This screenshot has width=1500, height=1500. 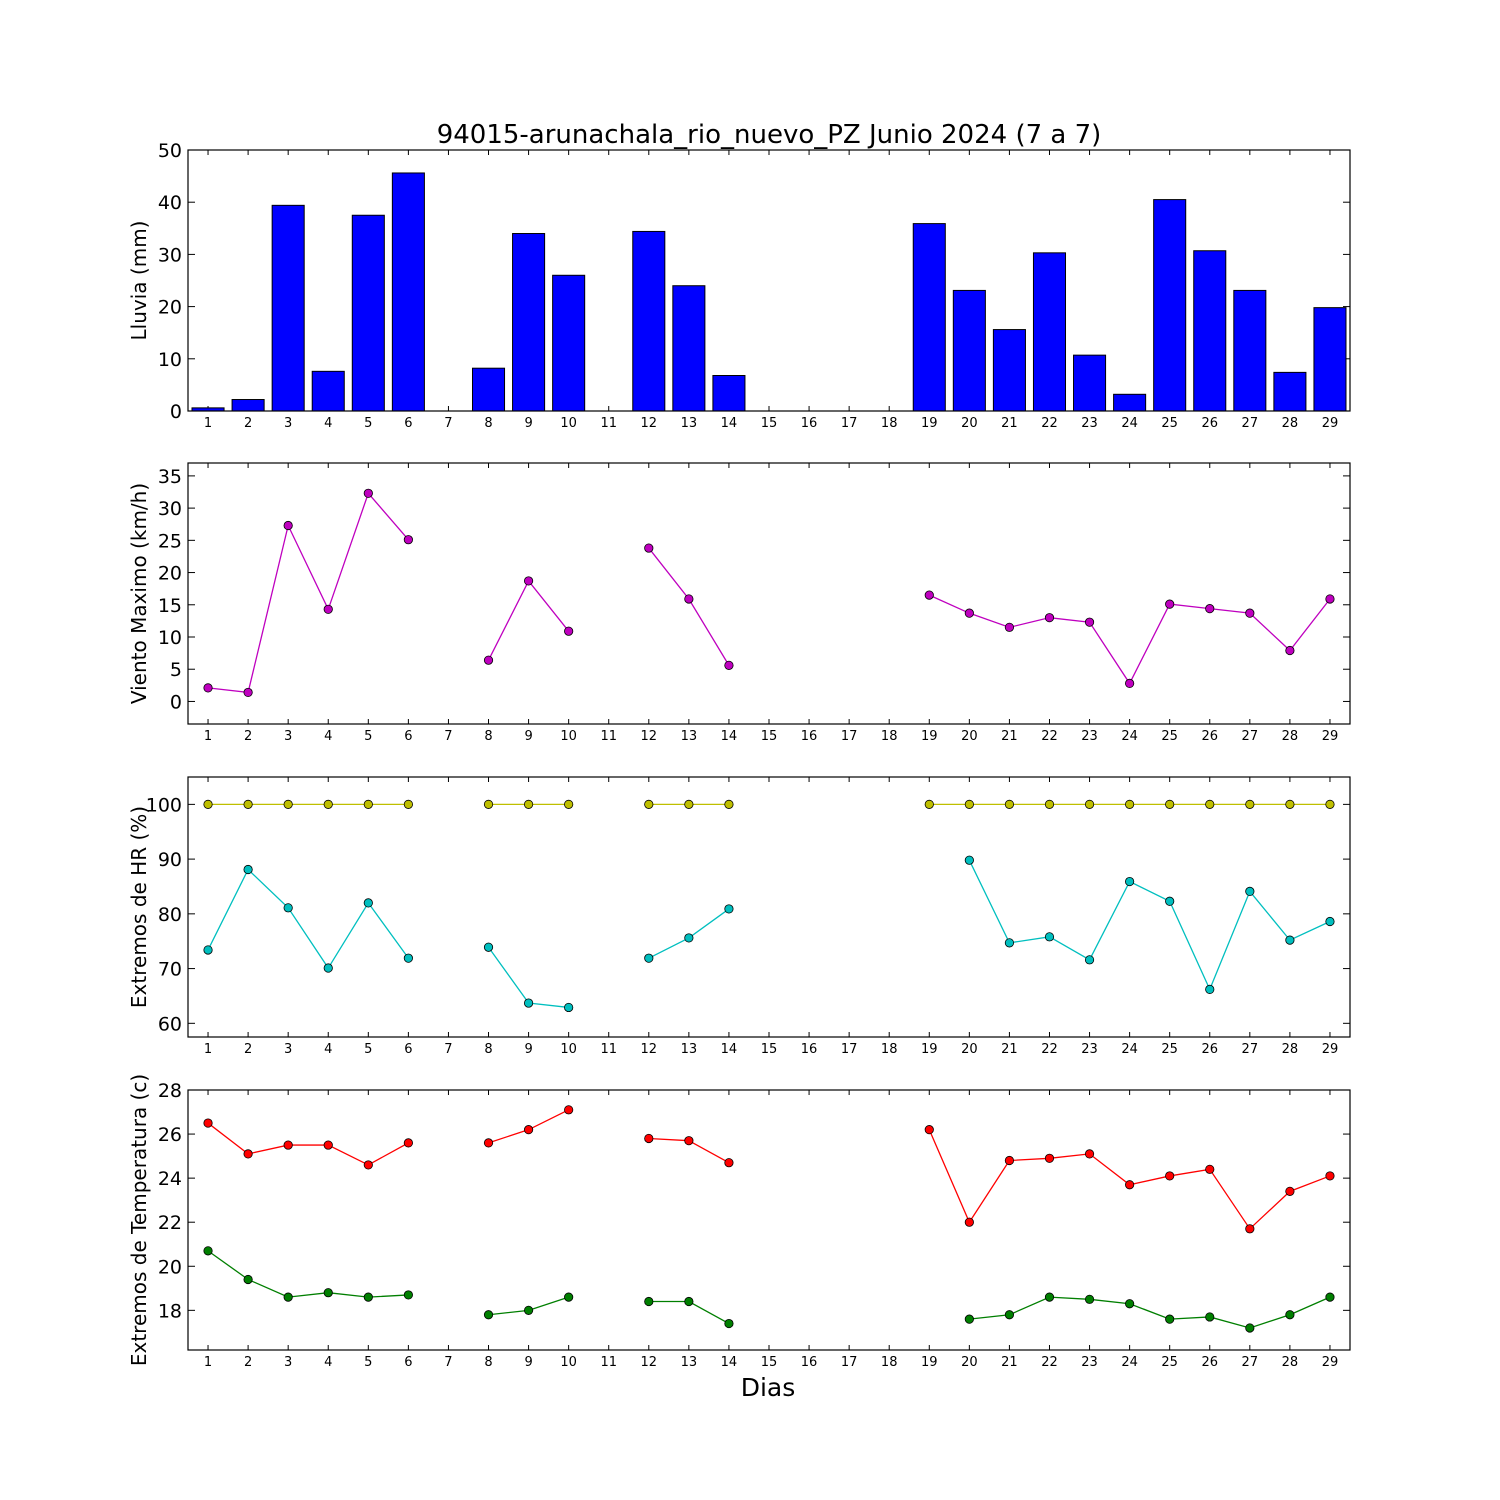 I want to click on x-tick-label: 22, so click(x=1049, y=736).